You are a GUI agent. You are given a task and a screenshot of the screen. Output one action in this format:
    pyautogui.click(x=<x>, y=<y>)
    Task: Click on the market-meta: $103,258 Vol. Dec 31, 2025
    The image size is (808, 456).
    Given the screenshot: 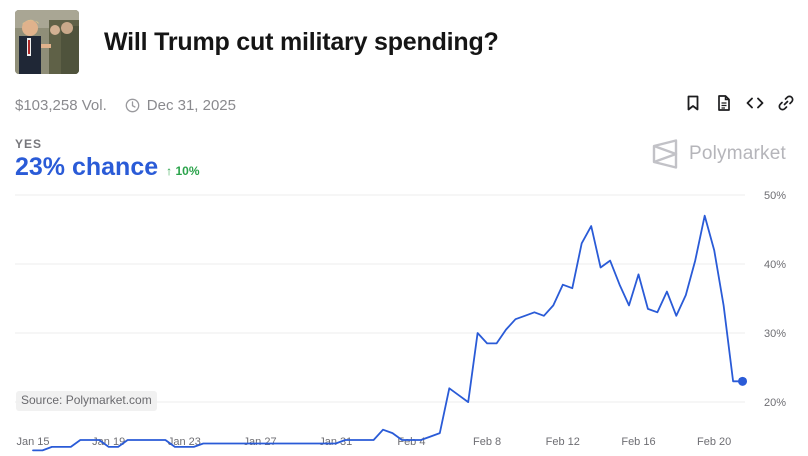 What is the action you would take?
    pyautogui.click(x=125, y=105)
    